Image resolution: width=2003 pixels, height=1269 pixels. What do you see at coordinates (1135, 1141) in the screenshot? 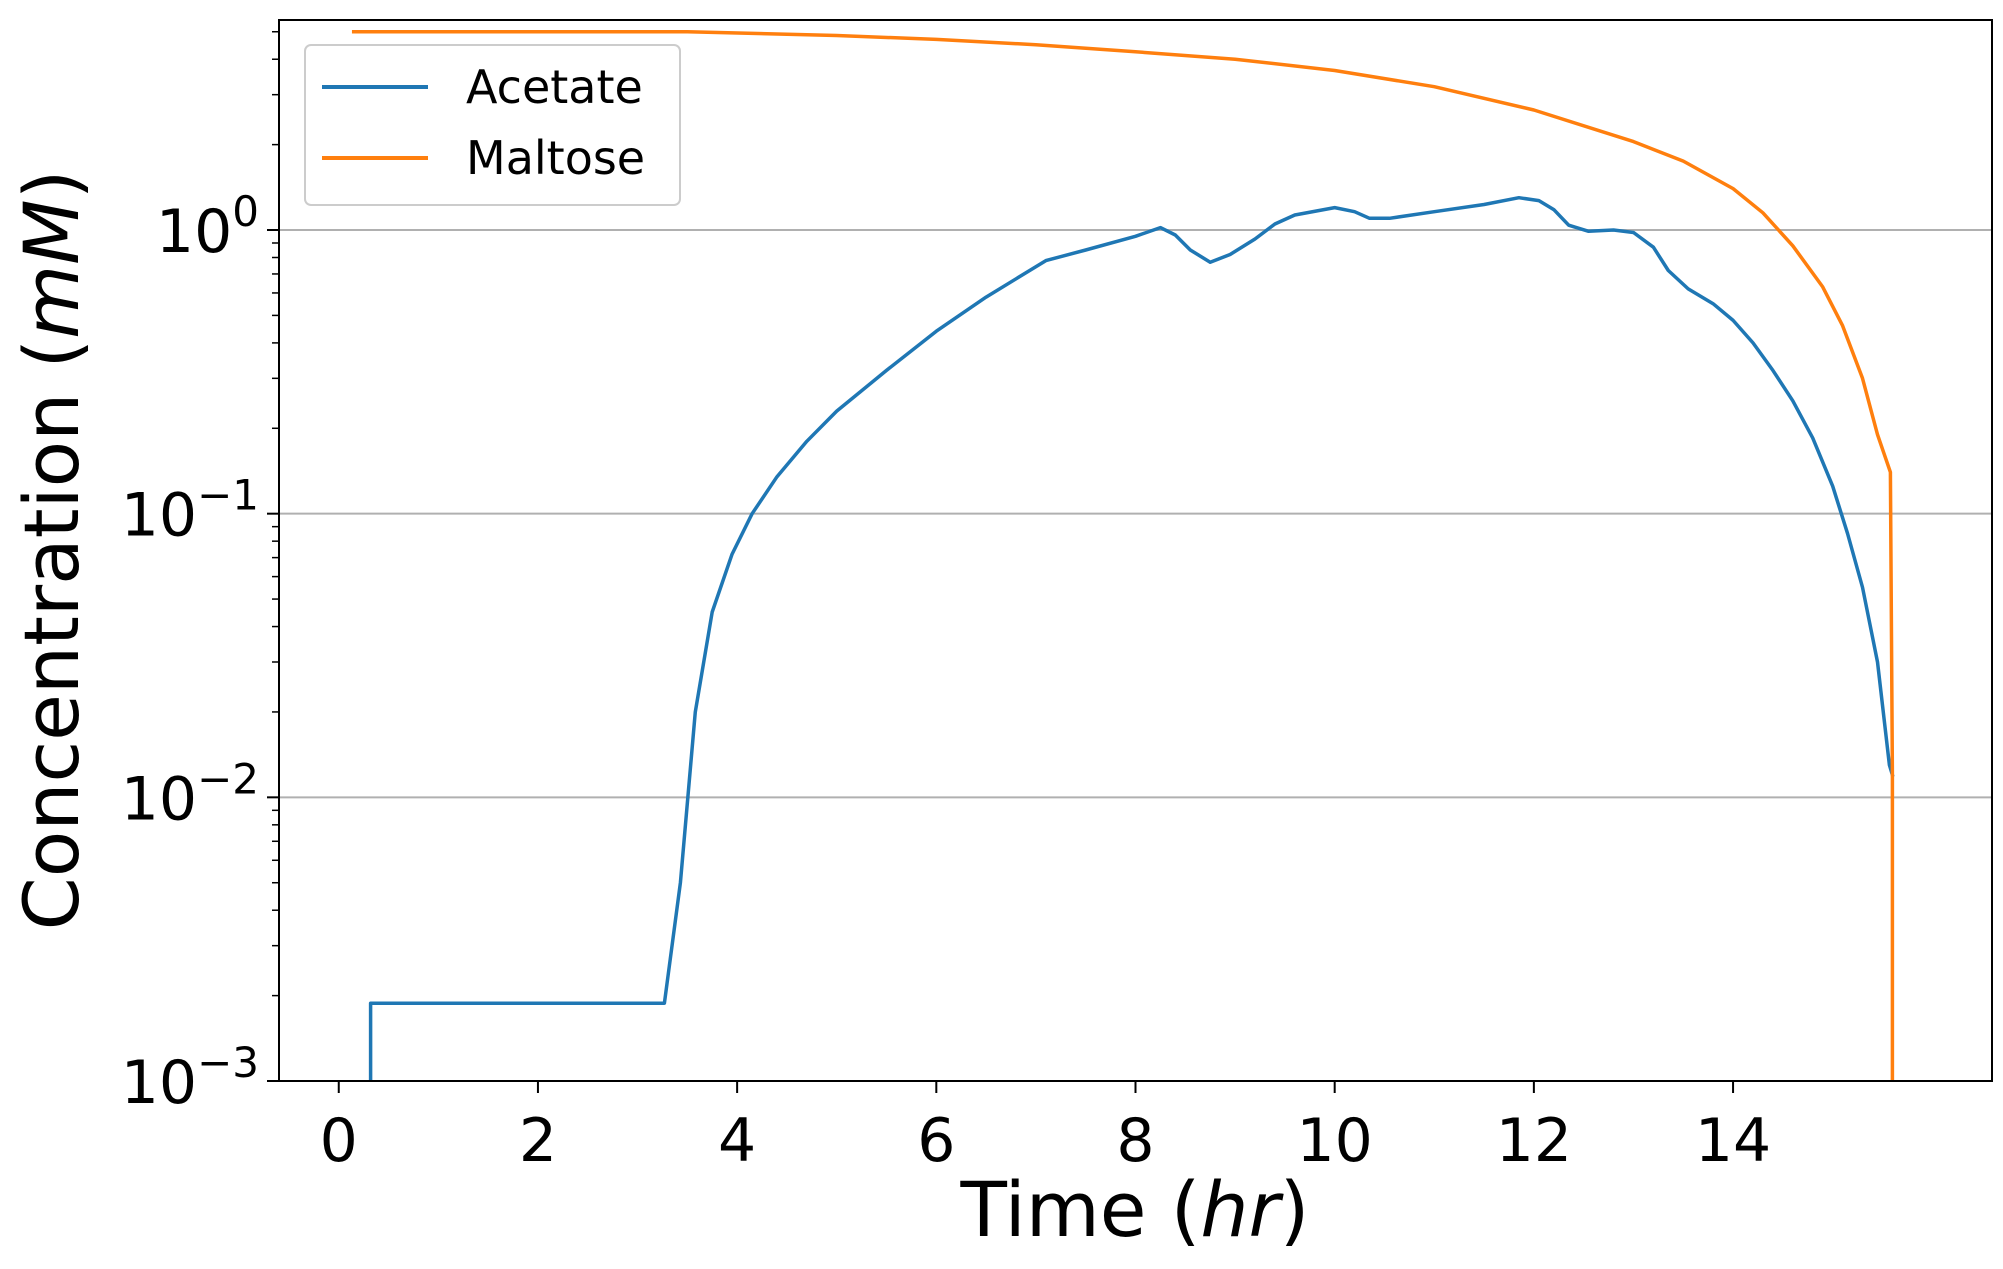
I see `x-tick-label: 8` at bounding box center [1135, 1141].